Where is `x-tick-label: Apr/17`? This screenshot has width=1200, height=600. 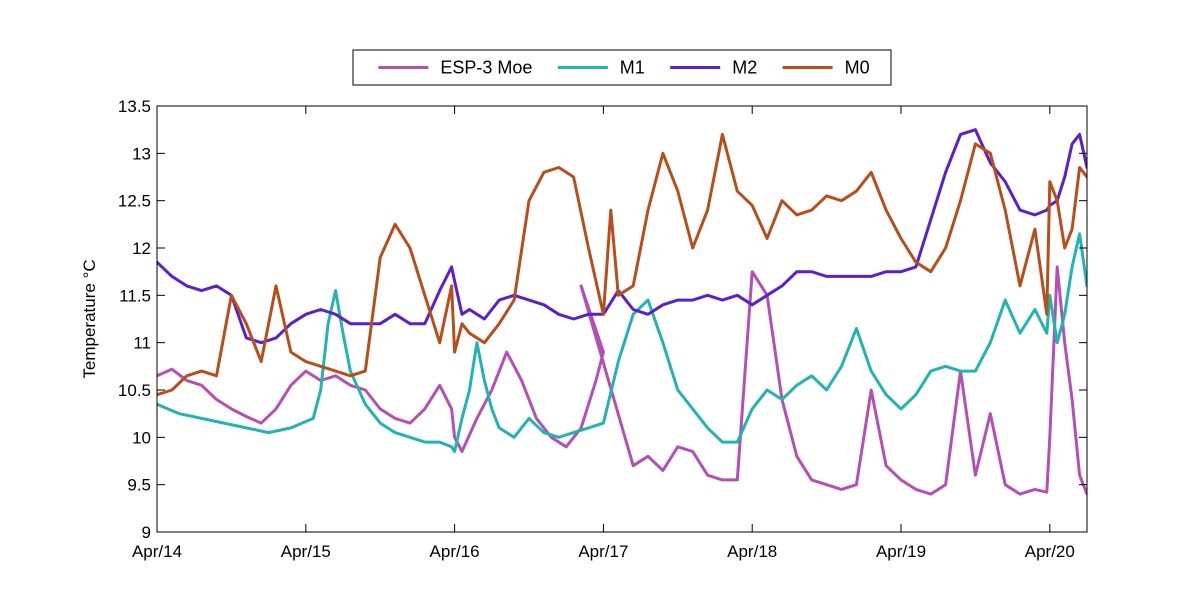
x-tick-label: Apr/17 is located at coordinates (603, 551).